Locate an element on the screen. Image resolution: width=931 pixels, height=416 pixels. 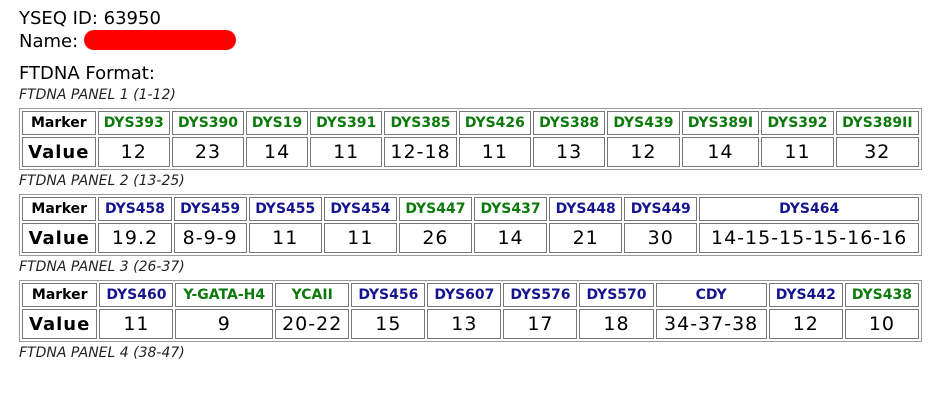
value-row: Value 12 23 14 11 12-18 11 13 12 14 11 32 is located at coordinates (470, 152).